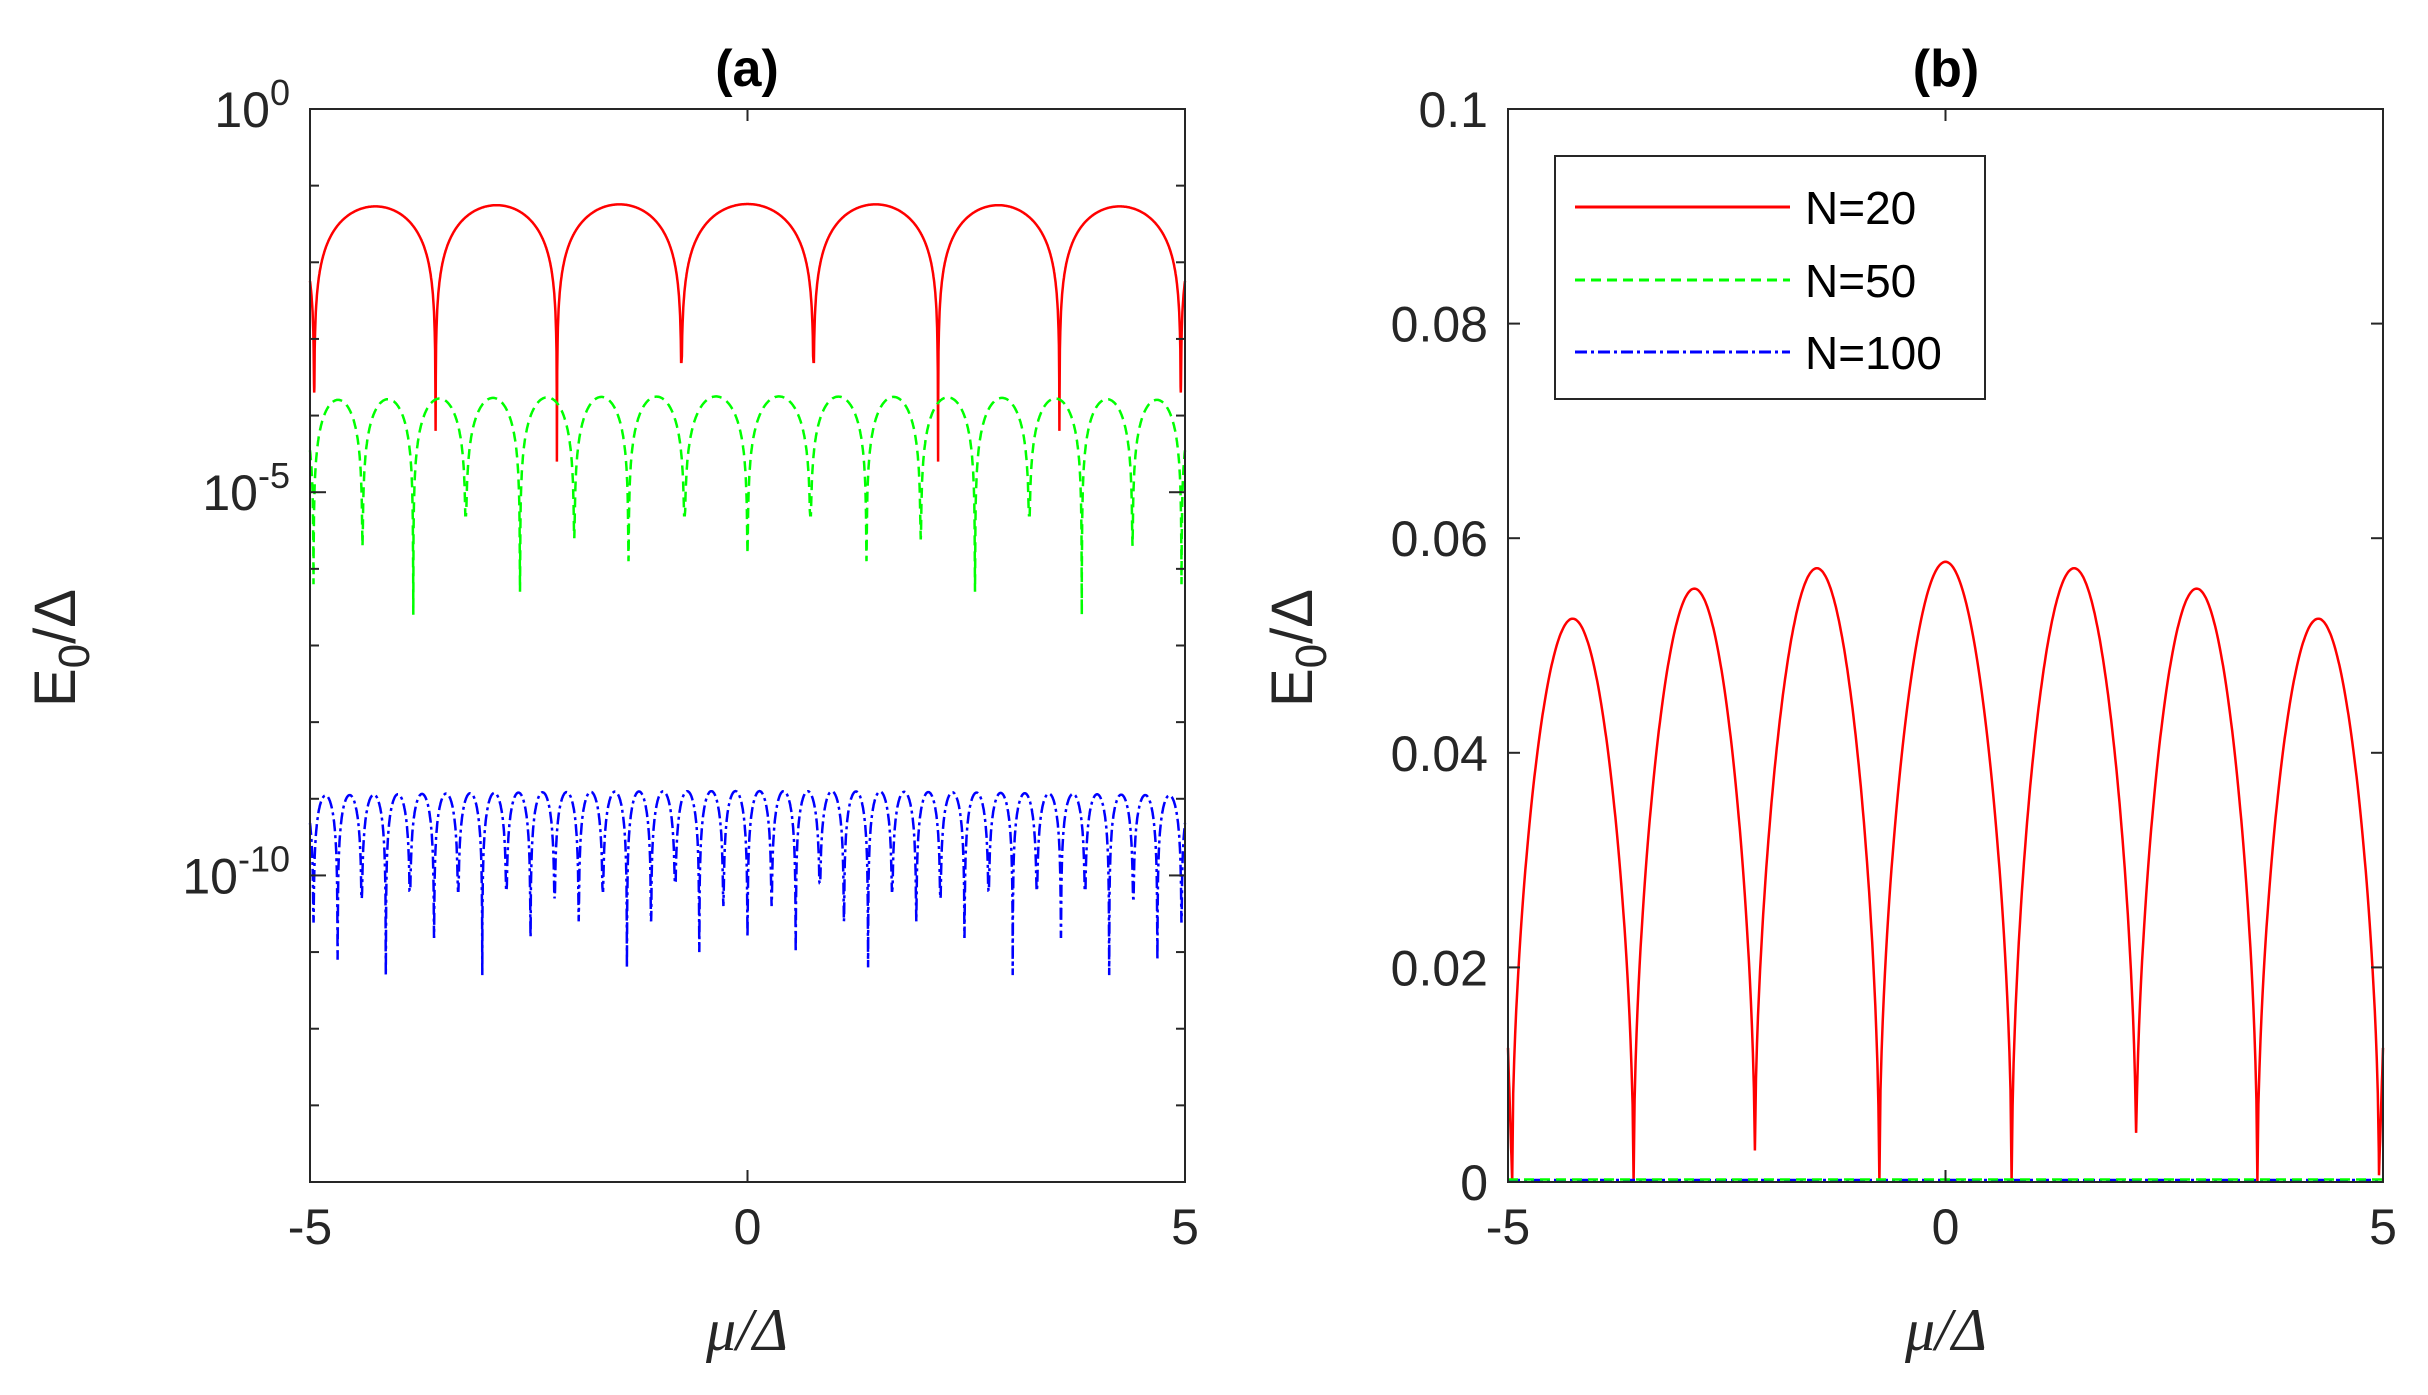  Describe the element at coordinates (1860, 281) in the screenshot. I see `legend-label-n50: N=50` at that location.